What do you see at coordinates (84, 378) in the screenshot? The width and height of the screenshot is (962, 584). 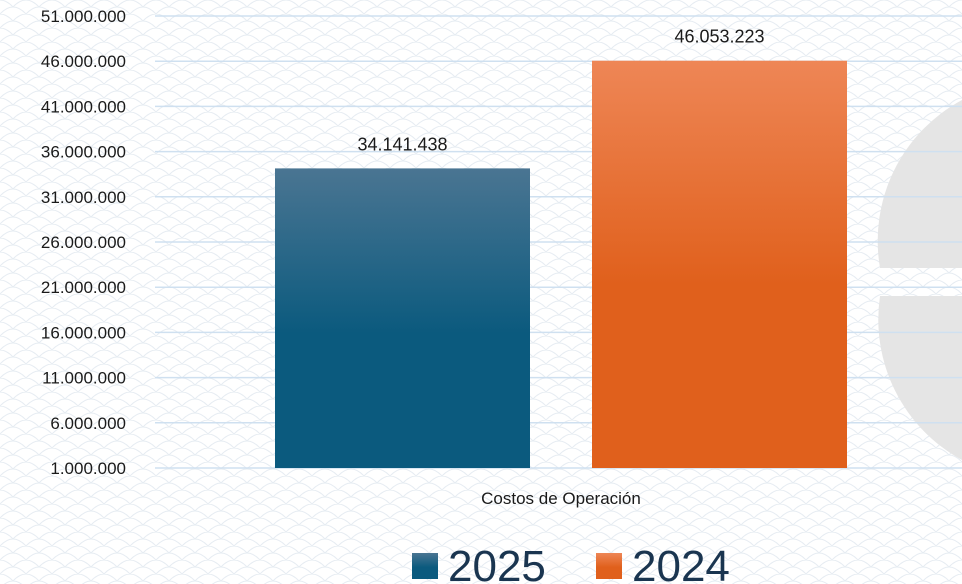 I see `y-tick-label: 11.000.000` at bounding box center [84, 378].